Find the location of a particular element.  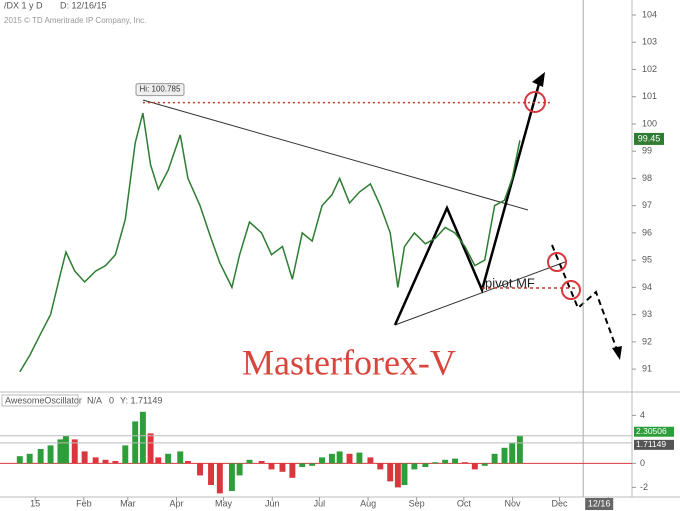

copyright: 2015 © TD Ameritrade IP Company, Inc. is located at coordinates (75, 20).